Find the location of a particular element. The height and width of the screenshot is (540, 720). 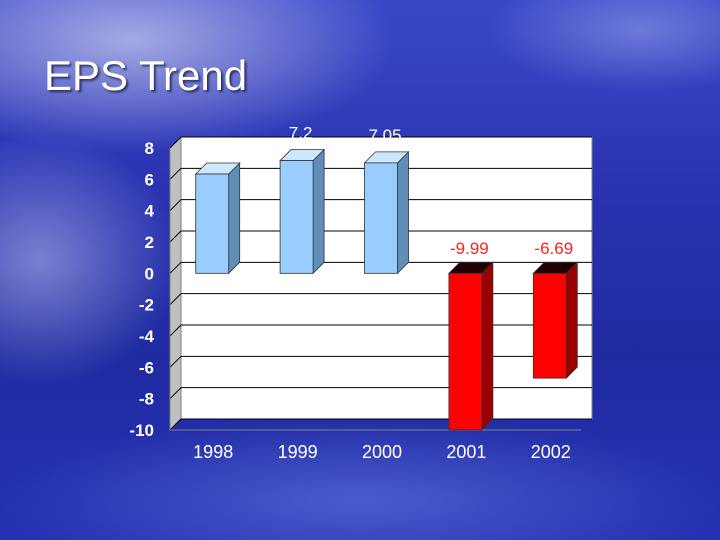

bar-side-2000 is located at coordinates (403, 212).